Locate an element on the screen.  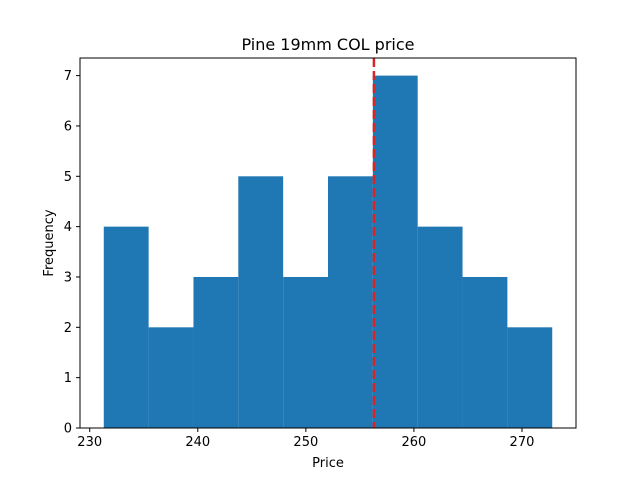
y-tick-label: 5 is located at coordinates (68, 177).